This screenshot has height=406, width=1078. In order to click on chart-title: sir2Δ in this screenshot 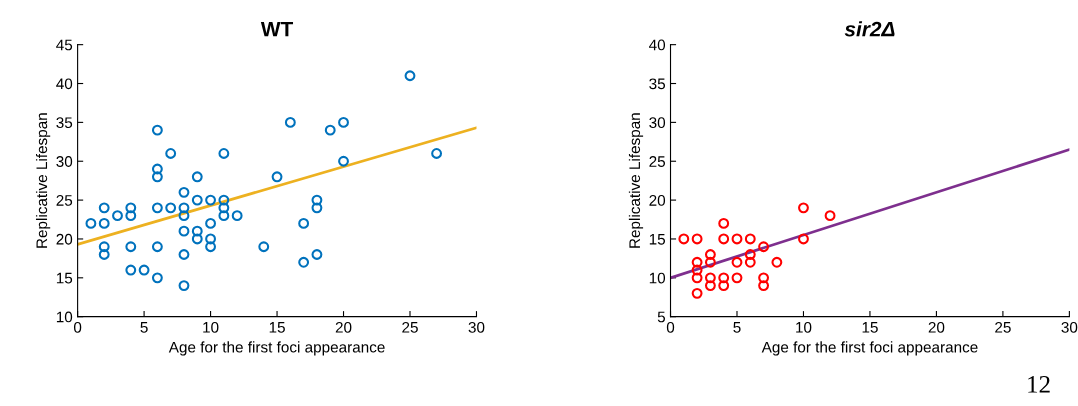, I will do `click(869, 29)`.